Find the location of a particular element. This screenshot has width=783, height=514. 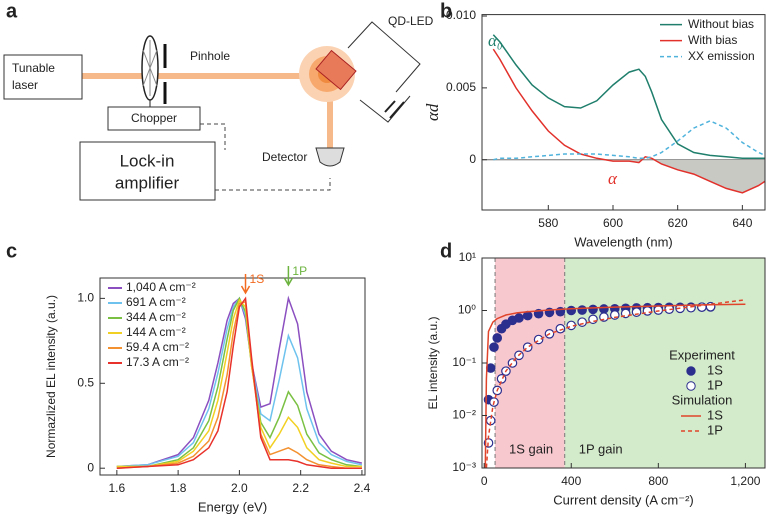

x-tick-label: 2.0 is located at coordinates (239, 488).